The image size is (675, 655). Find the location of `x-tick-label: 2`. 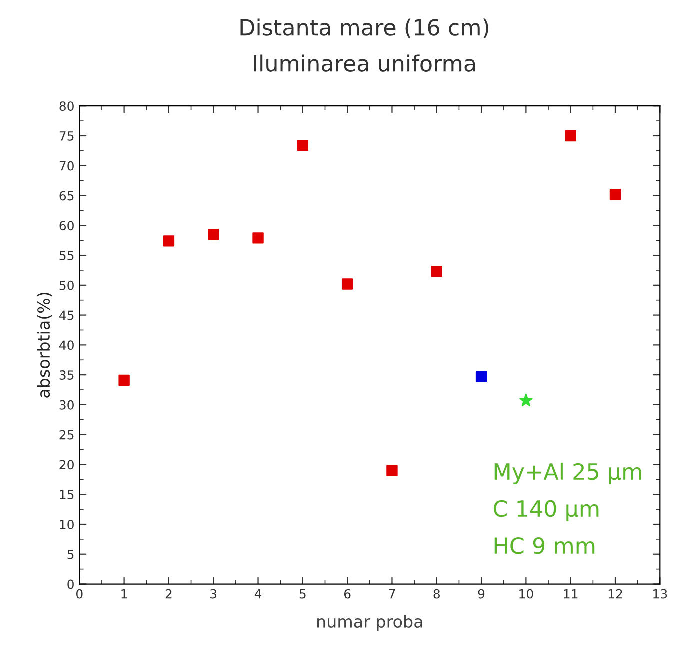

x-tick-label: 2 is located at coordinates (169, 594).